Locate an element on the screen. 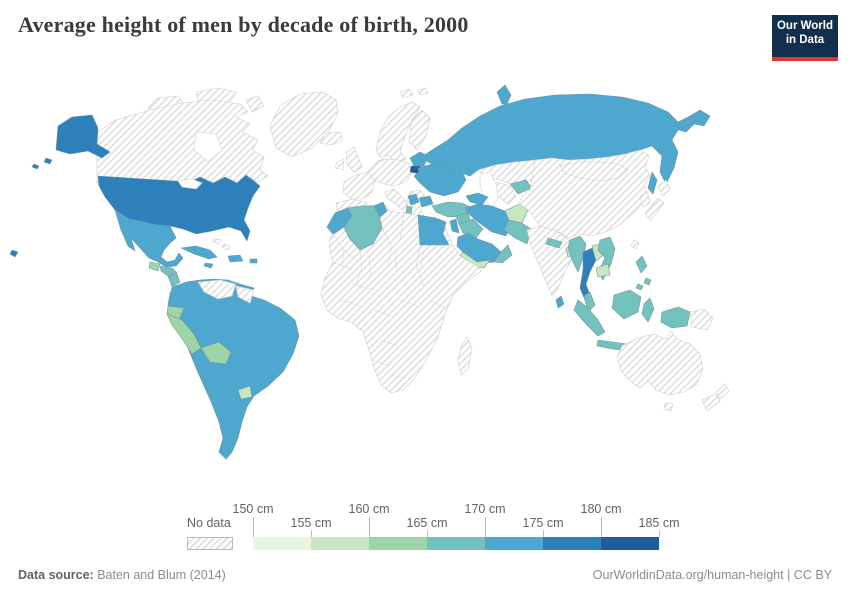 Image resolution: width=850 pixels, height=600 pixels. country-hawaii is located at coordinates (14, 253).